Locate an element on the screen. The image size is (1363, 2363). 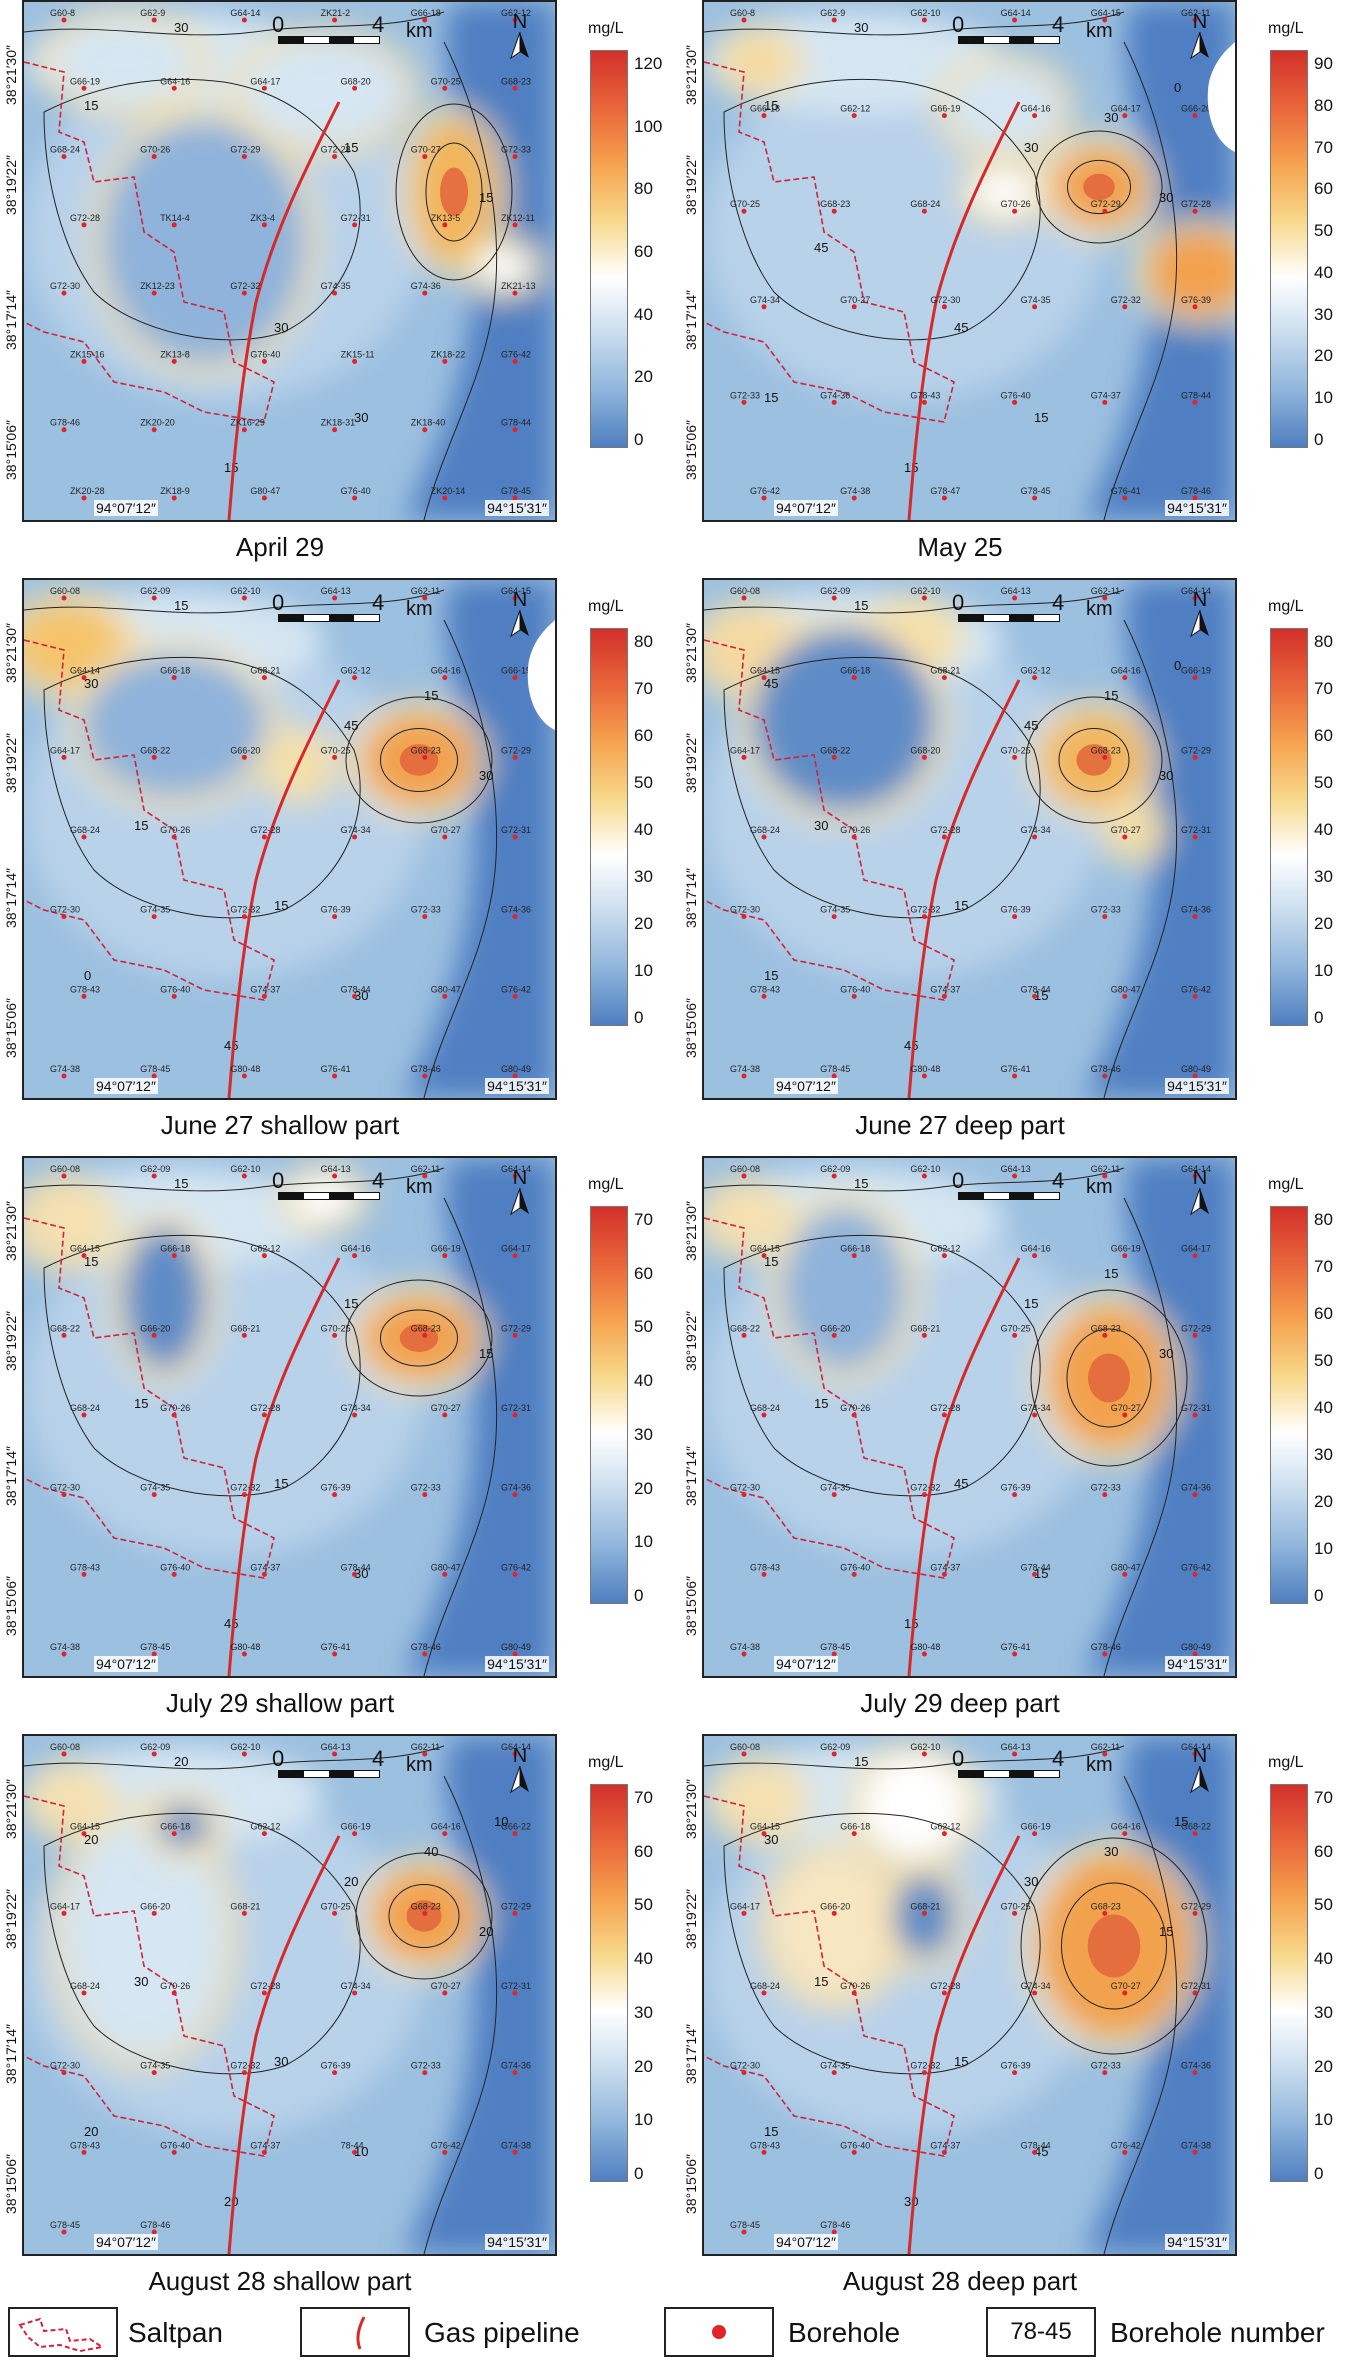
borehole-number: G78-46 is located at coordinates (1106, 1069).